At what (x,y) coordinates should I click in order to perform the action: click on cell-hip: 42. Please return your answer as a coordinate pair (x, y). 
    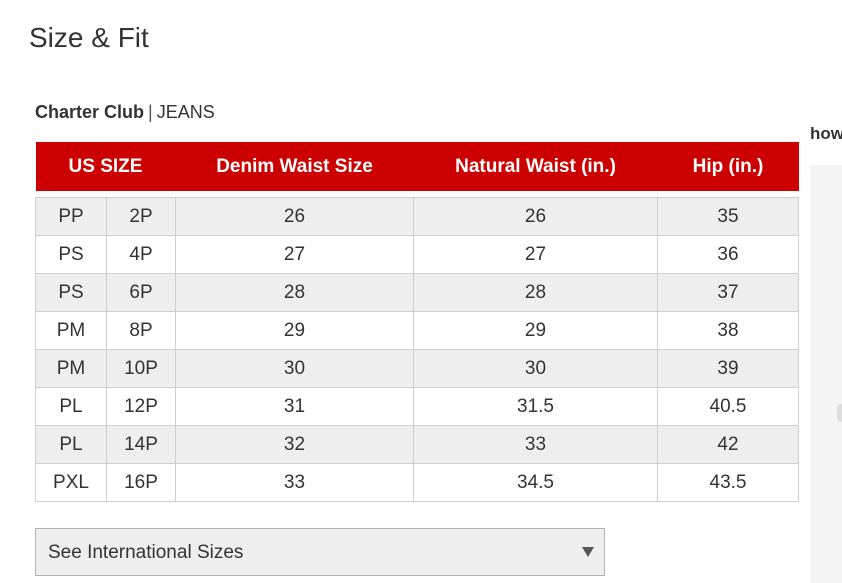
    Looking at the image, I should click on (728, 444).